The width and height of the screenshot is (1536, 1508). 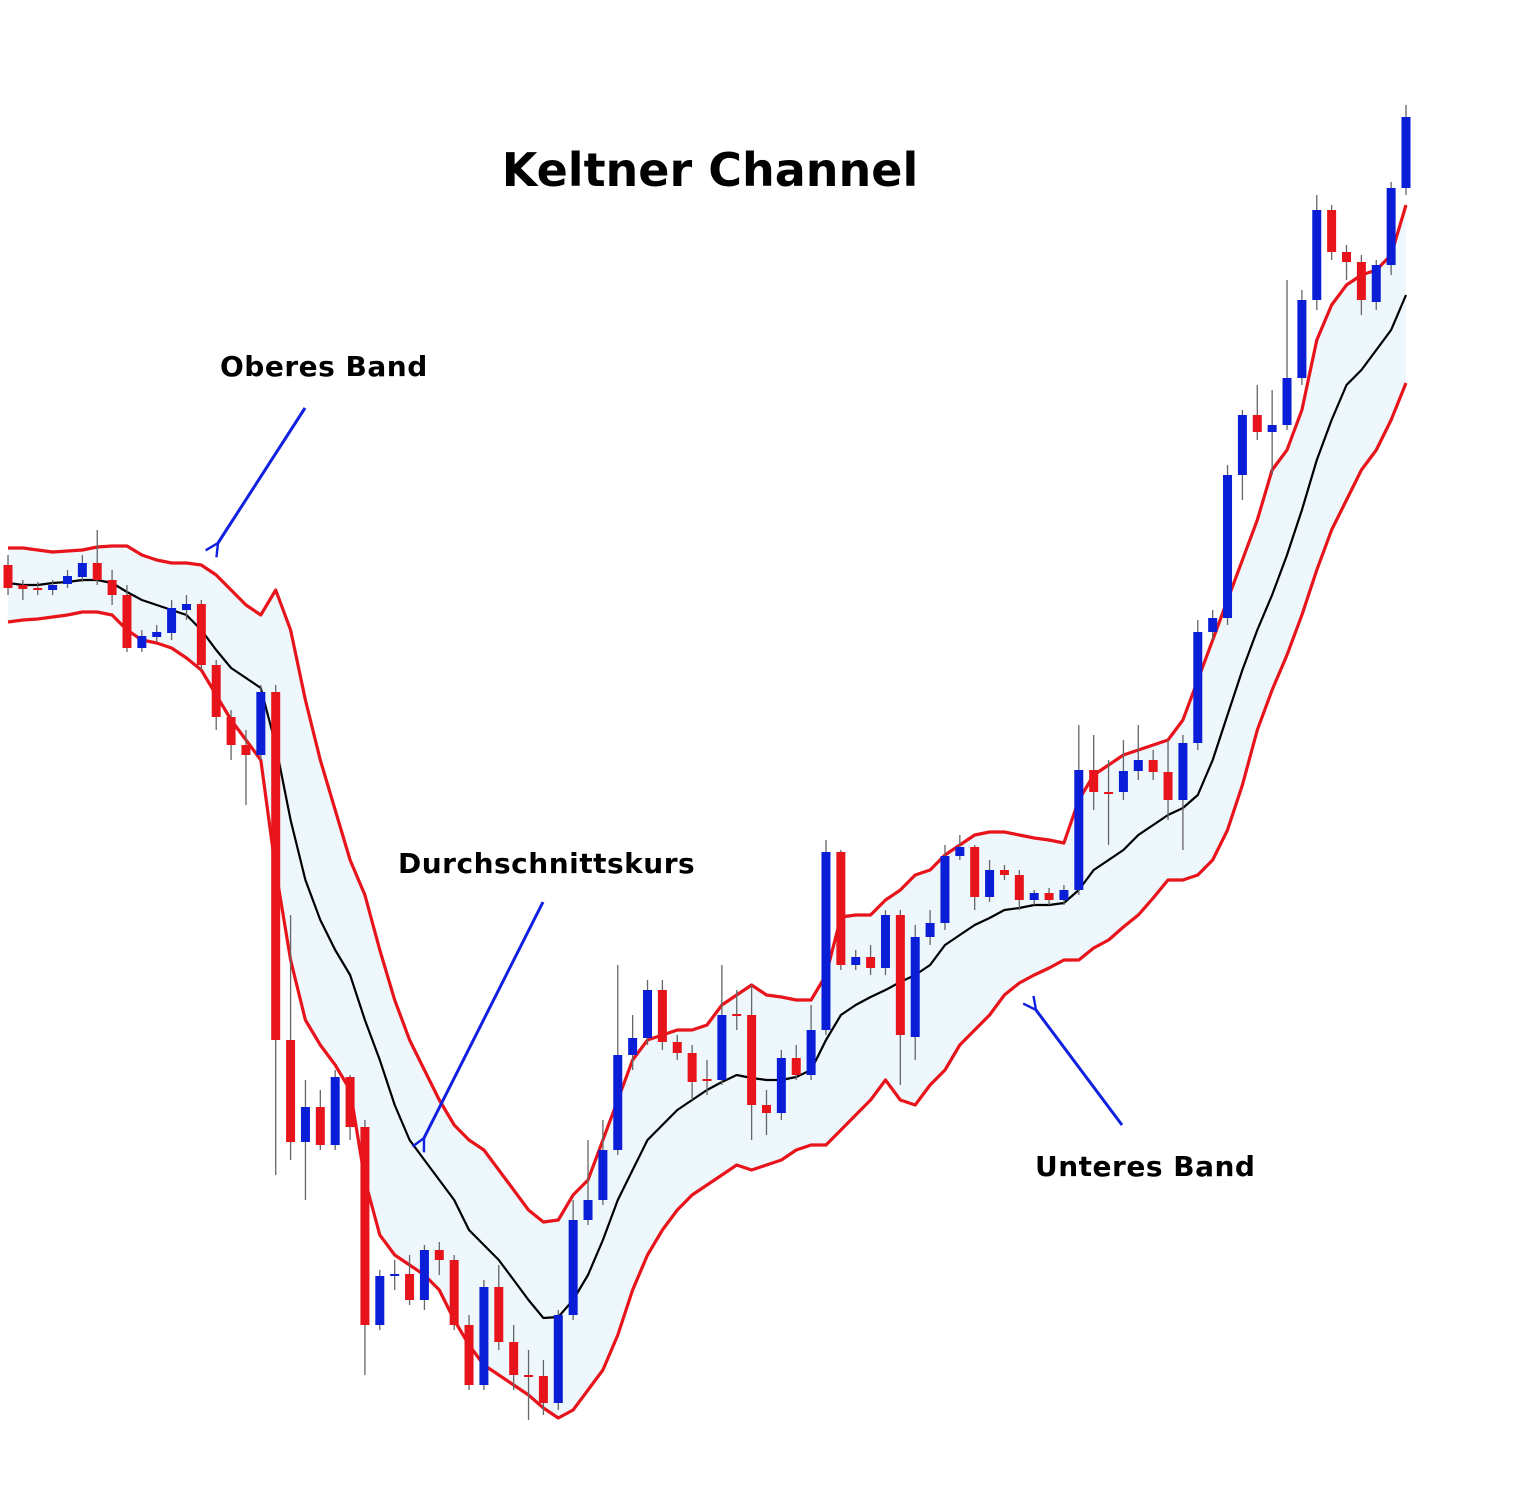 What do you see at coordinates (324, 366) in the screenshot?
I see `annotation: Oberes Band` at bounding box center [324, 366].